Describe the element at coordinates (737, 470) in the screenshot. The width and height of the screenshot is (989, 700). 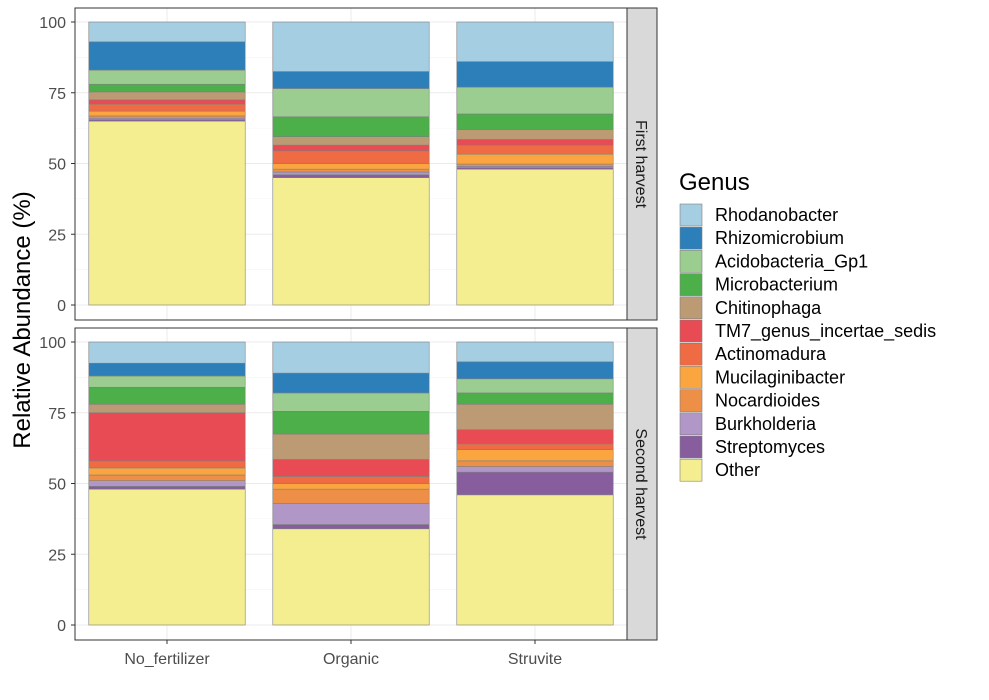
I see `legend-label: Other` at that location.